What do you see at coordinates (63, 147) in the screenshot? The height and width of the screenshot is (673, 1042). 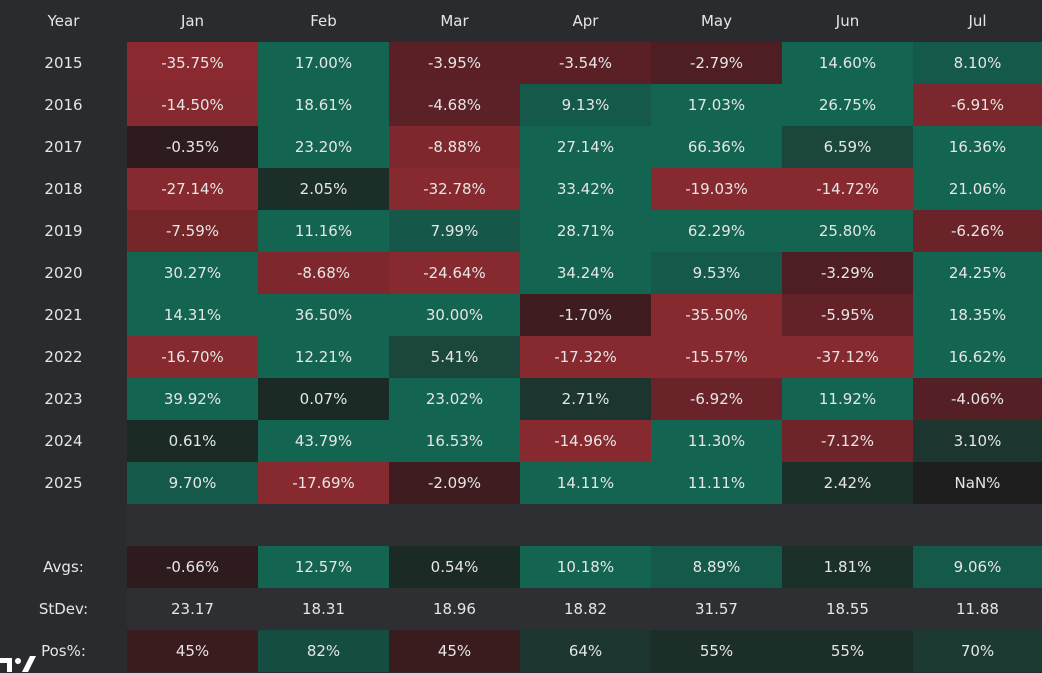 I see `year-label: 2017` at bounding box center [63, 147].